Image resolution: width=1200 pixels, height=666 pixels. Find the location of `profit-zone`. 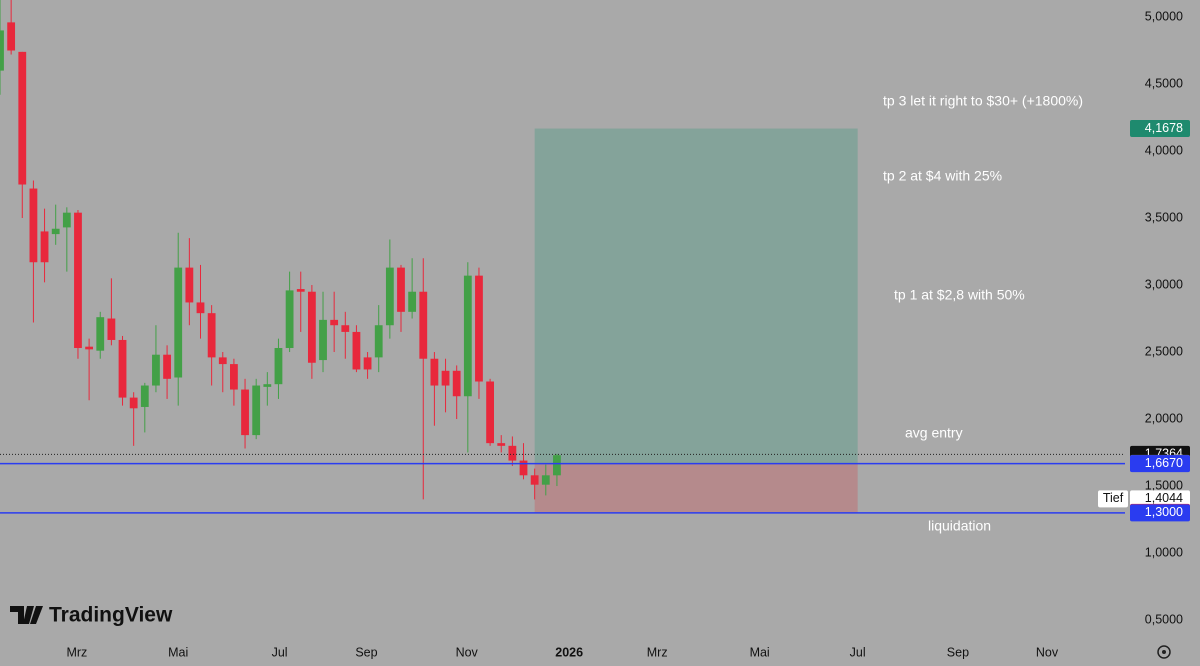

profit-zone is located at coordinates (696, 296).